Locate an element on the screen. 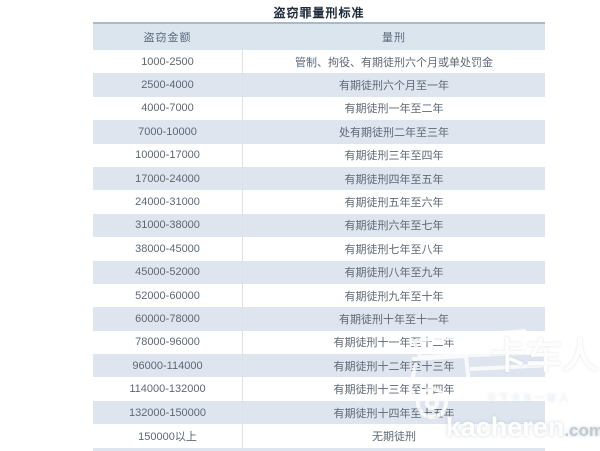  table-row: 60000-78000 有期徒刑十年至十一年 is located at coordinates (319, 319).